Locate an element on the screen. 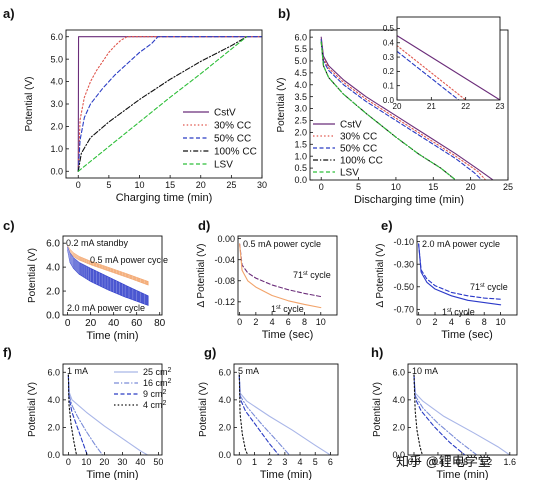 The height and width of the screenshot is (480, 554). x-tick-label-a: 15 is located at coordinates (170, 185).